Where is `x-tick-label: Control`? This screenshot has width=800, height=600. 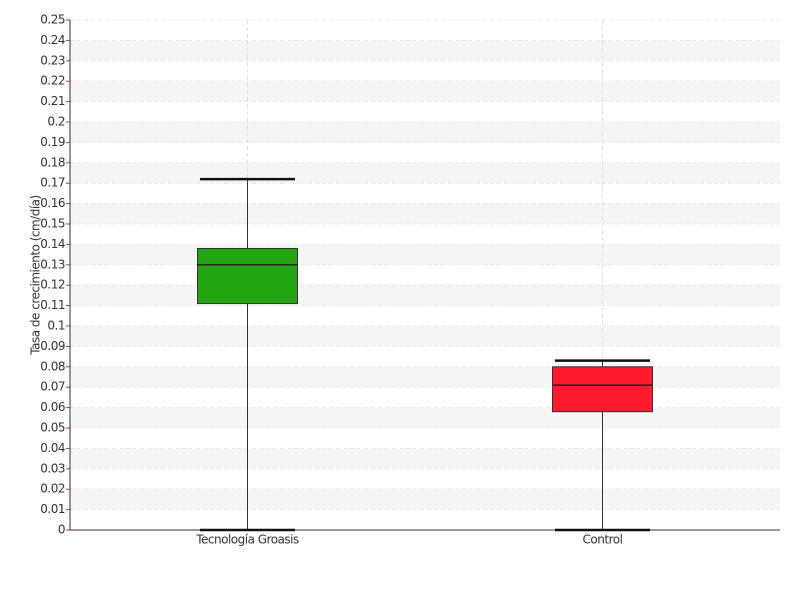
x-tick-label: Control is located at coordinates (603, 540).